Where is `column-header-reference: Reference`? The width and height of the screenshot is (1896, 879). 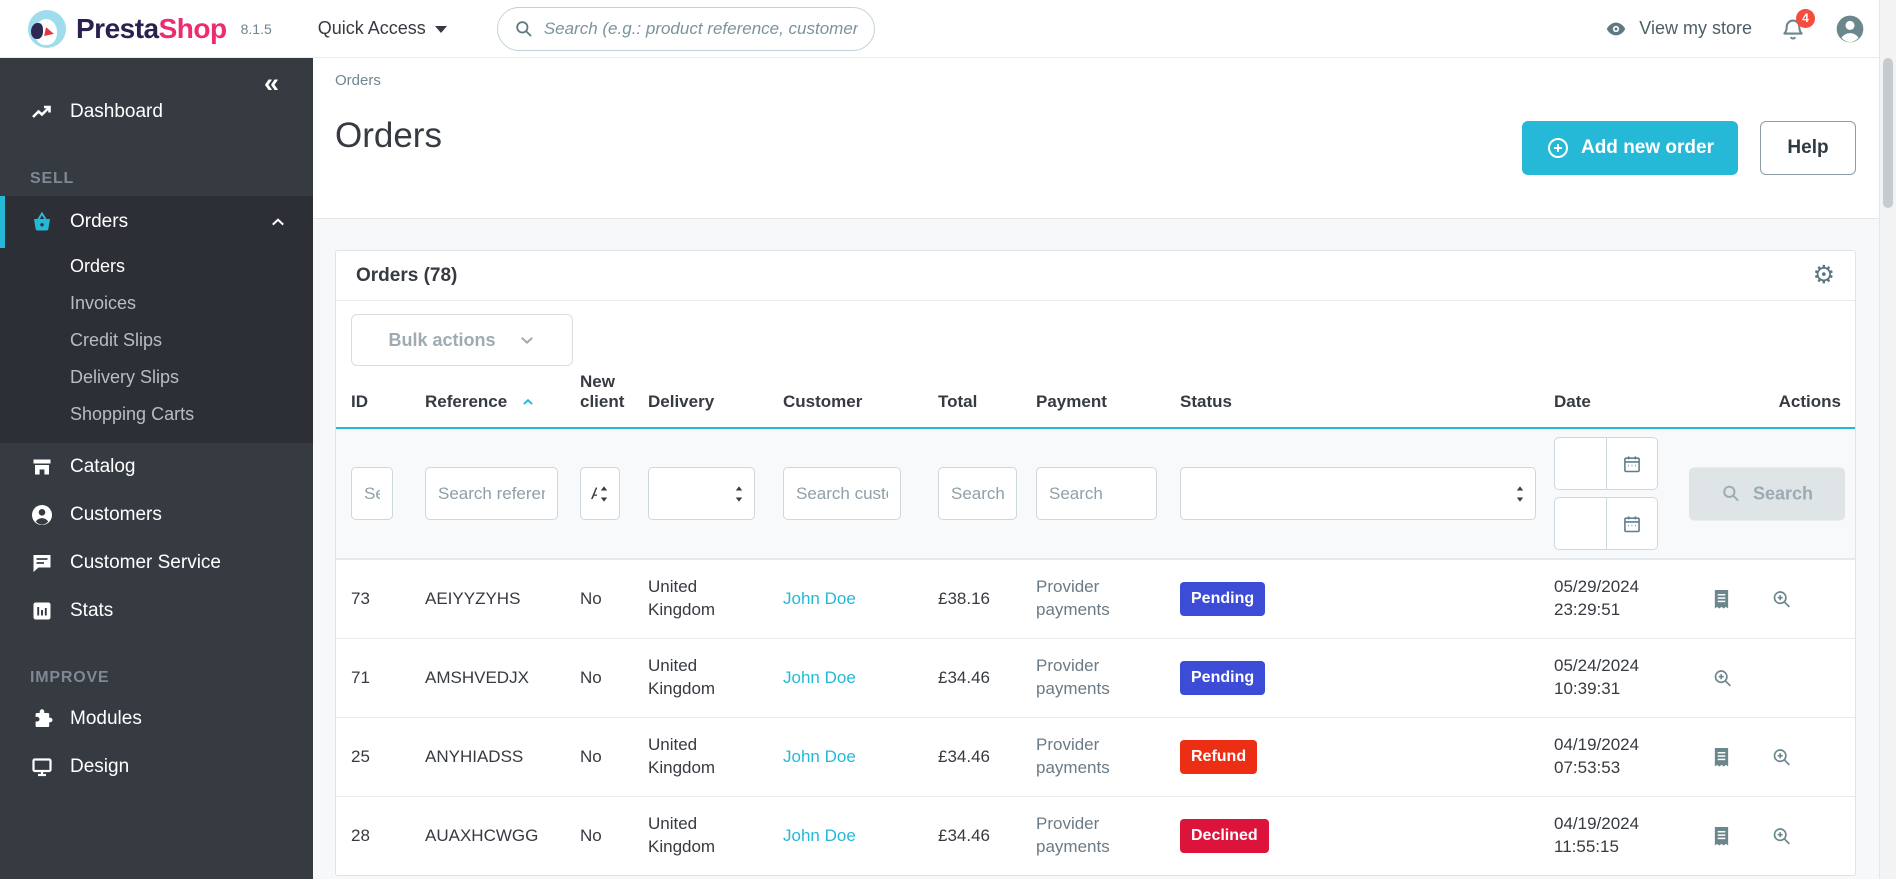
column-header-reference: Reference is located at coordinates (487, 409).